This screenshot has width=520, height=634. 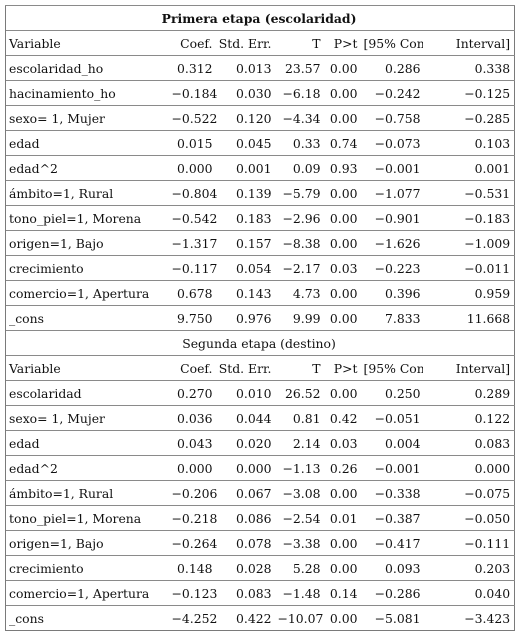 What do you see at coordinates (193, 518) in the screenshot?
I see `cell-coef: −0.218` at bounding box center [193, 518].